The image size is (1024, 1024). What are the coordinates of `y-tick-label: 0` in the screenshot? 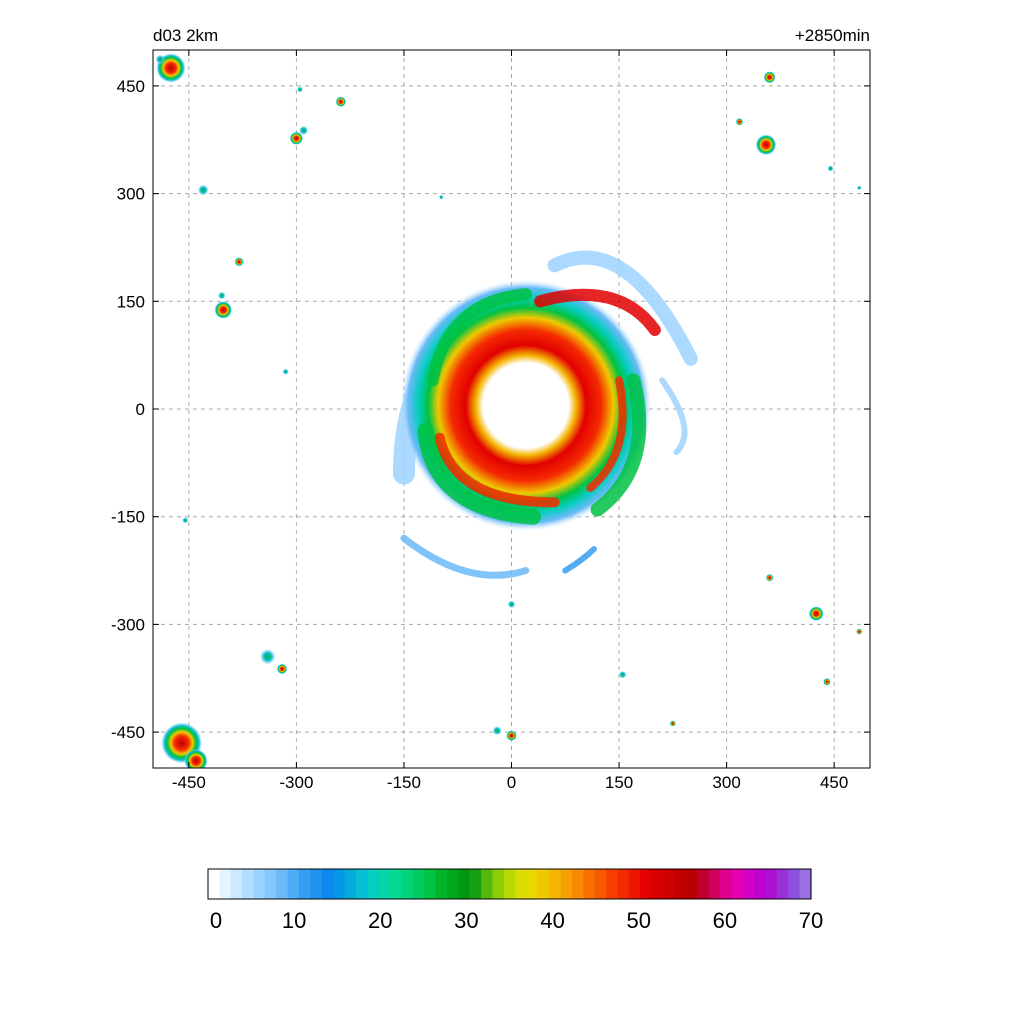 It's located at (140, 409).